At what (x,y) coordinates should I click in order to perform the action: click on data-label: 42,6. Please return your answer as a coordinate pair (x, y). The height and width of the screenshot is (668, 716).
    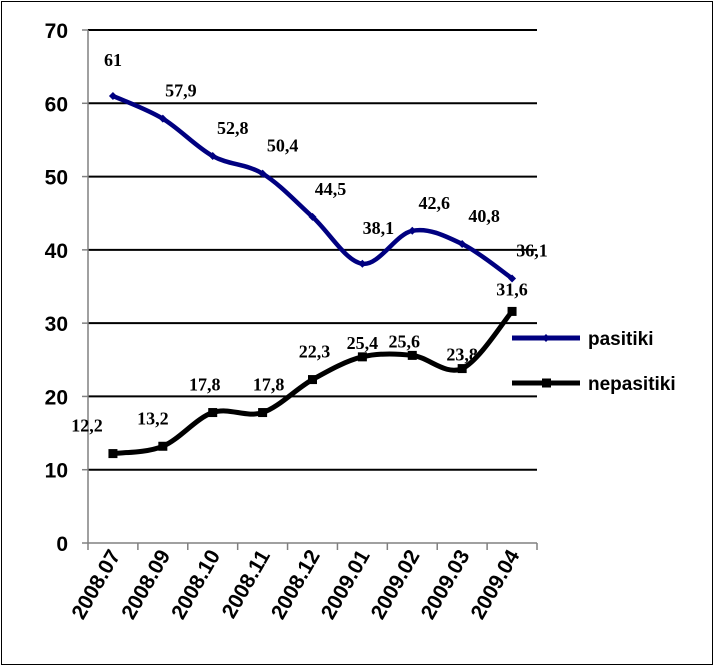
    Looking at the image, I should click on (435, 203).